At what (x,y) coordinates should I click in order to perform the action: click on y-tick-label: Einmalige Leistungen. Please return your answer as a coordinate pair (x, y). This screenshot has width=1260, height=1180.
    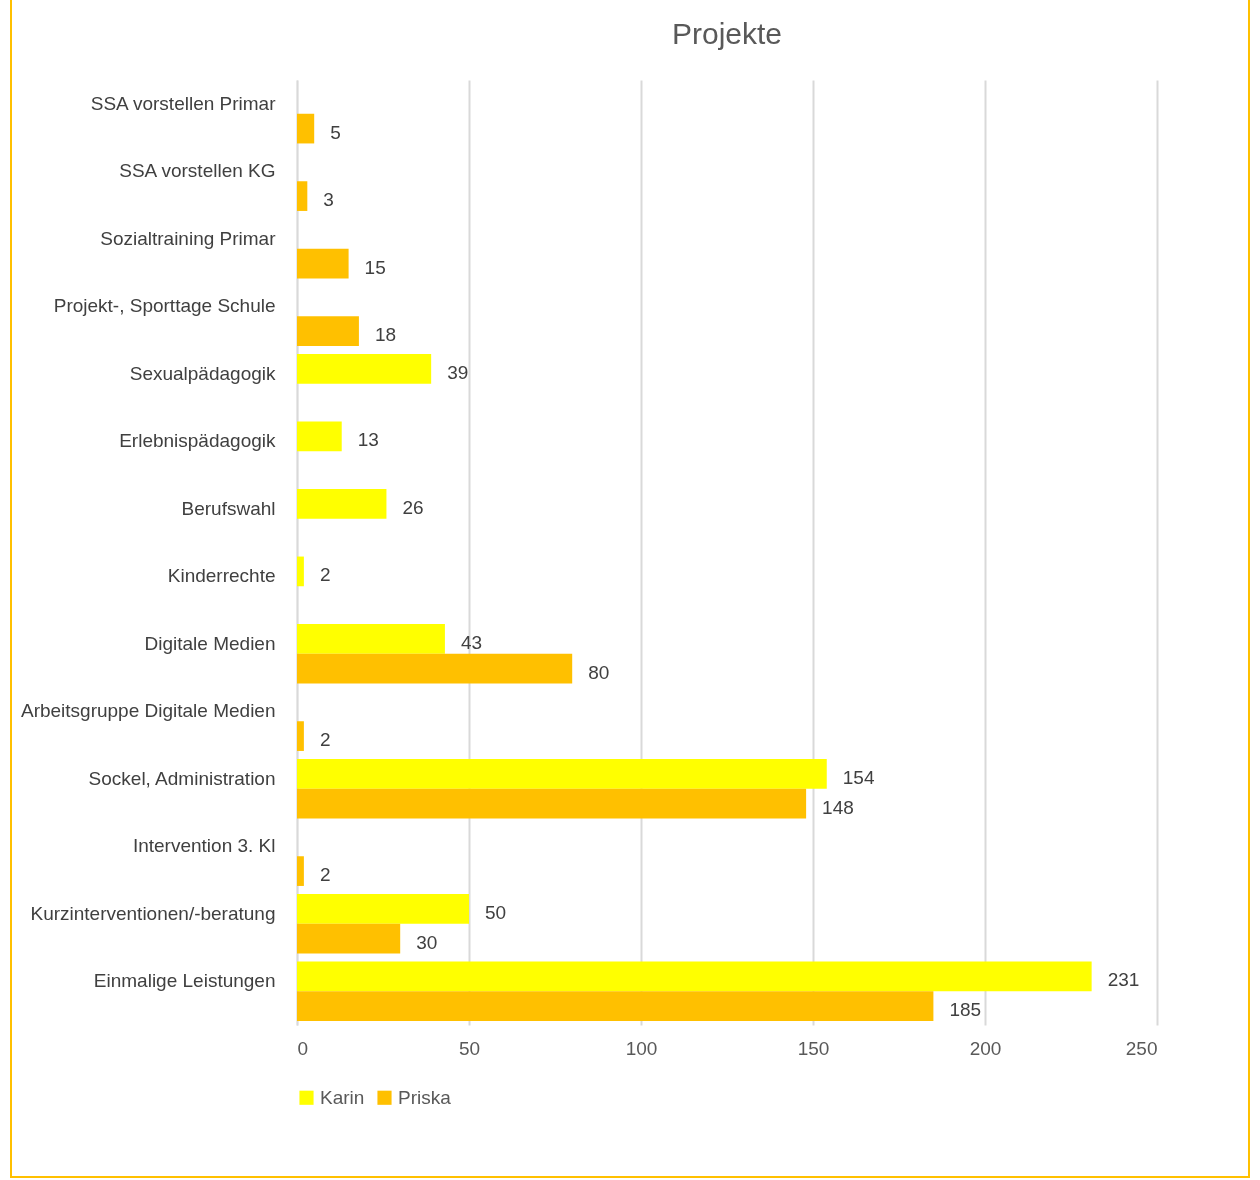
    Looking at the image, I should click on (184, 981).